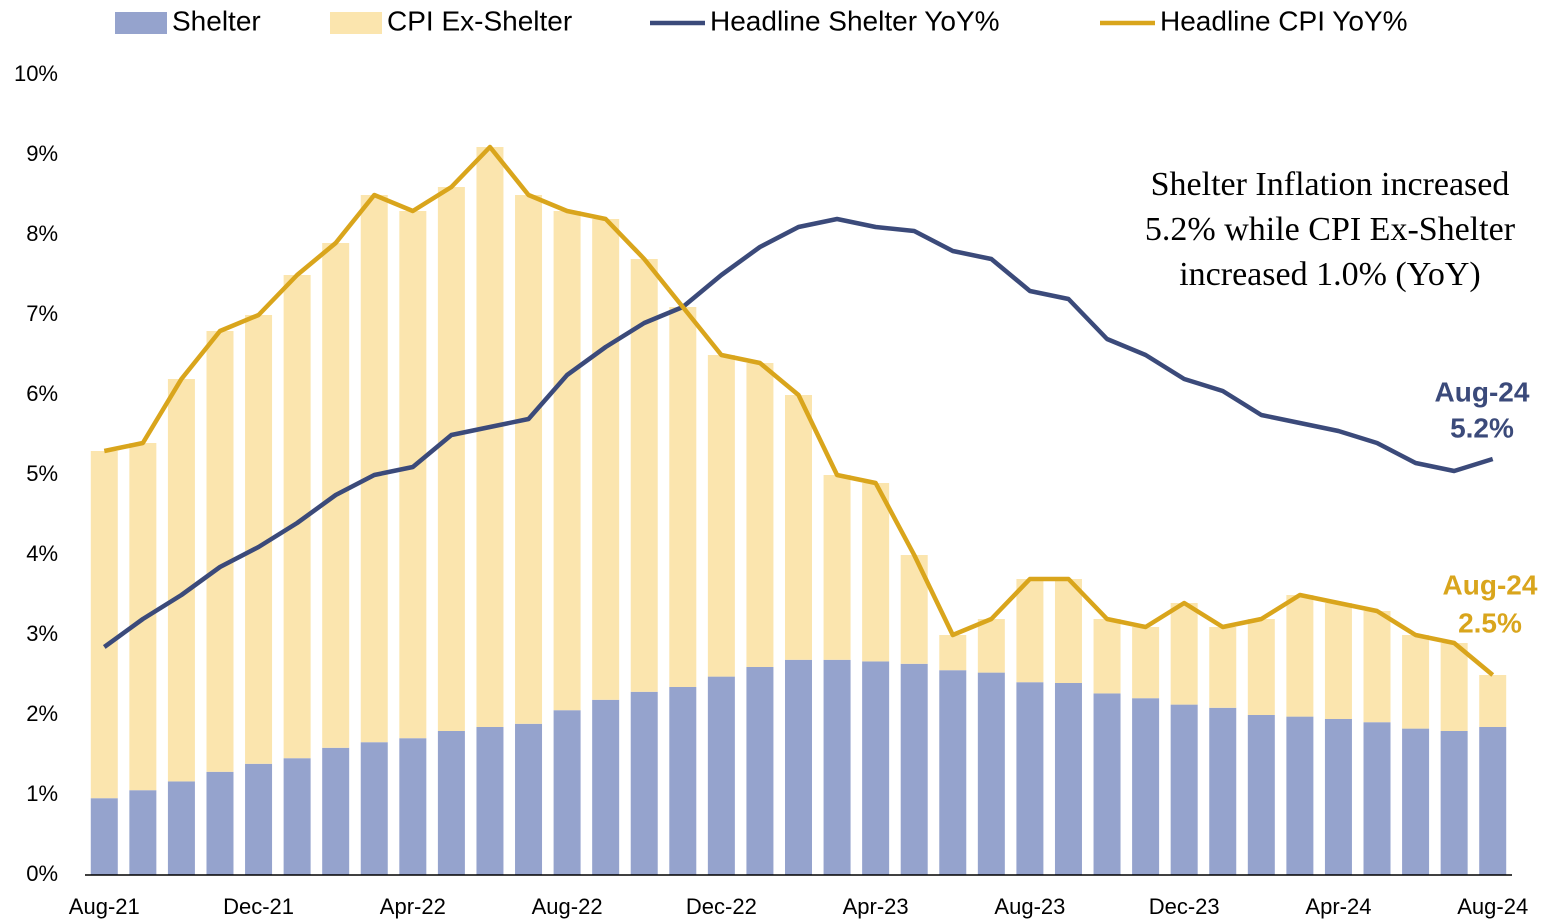 This screenshot has height=924, width=1547. What do you see at coordinates (216, 20) in the screenshot?
I see `legend-label: Shelter` at bounding box center [216, 20].